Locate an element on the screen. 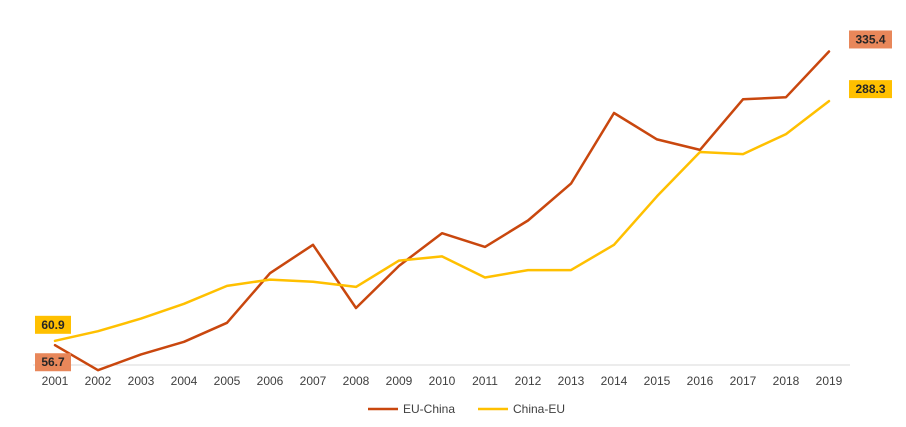 This screenshot has height=427, width=906. x-tick-label: 2003 is located at coordinates (141, 381).